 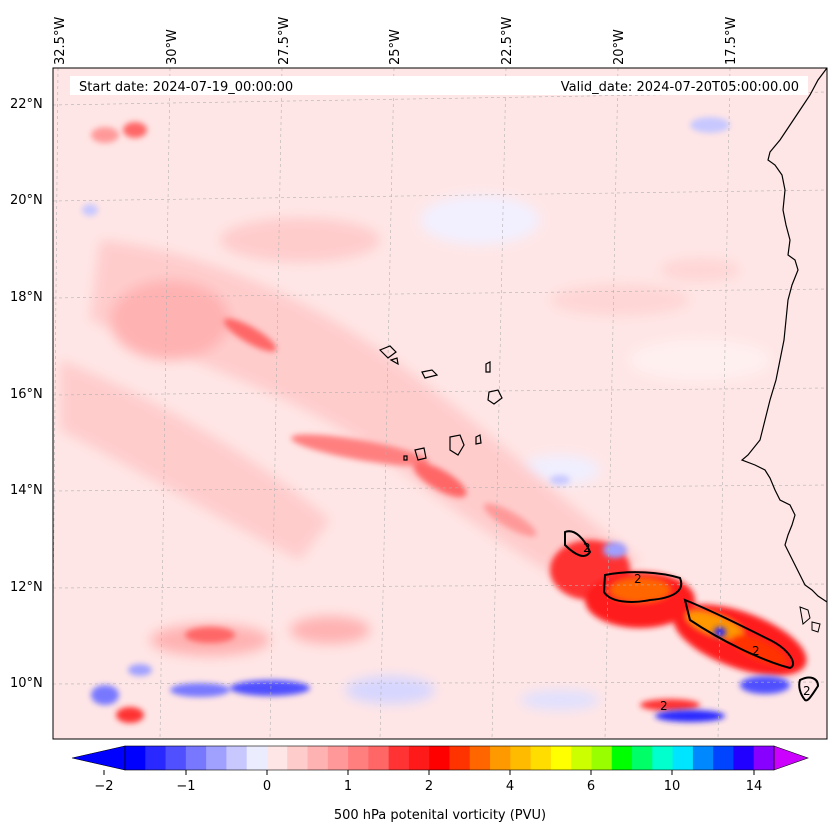 I want to click on lat-label: 12°N, so click(x=26, y=587).